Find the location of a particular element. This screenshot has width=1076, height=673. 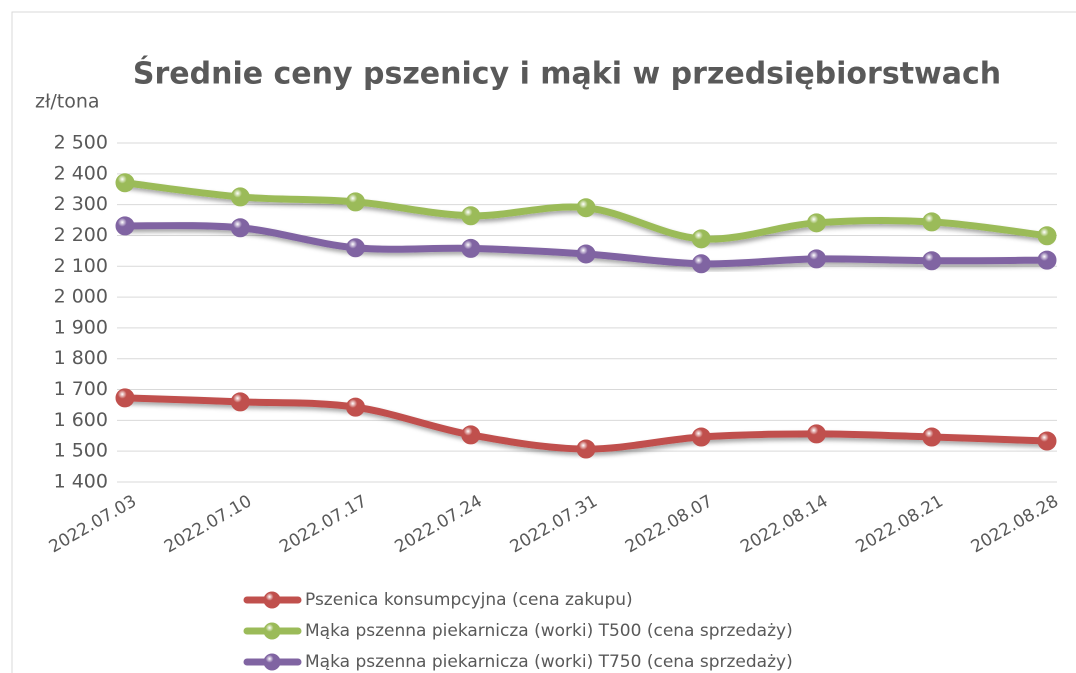

y-tick-label: 1 400 is located at coordinates (81, 482).